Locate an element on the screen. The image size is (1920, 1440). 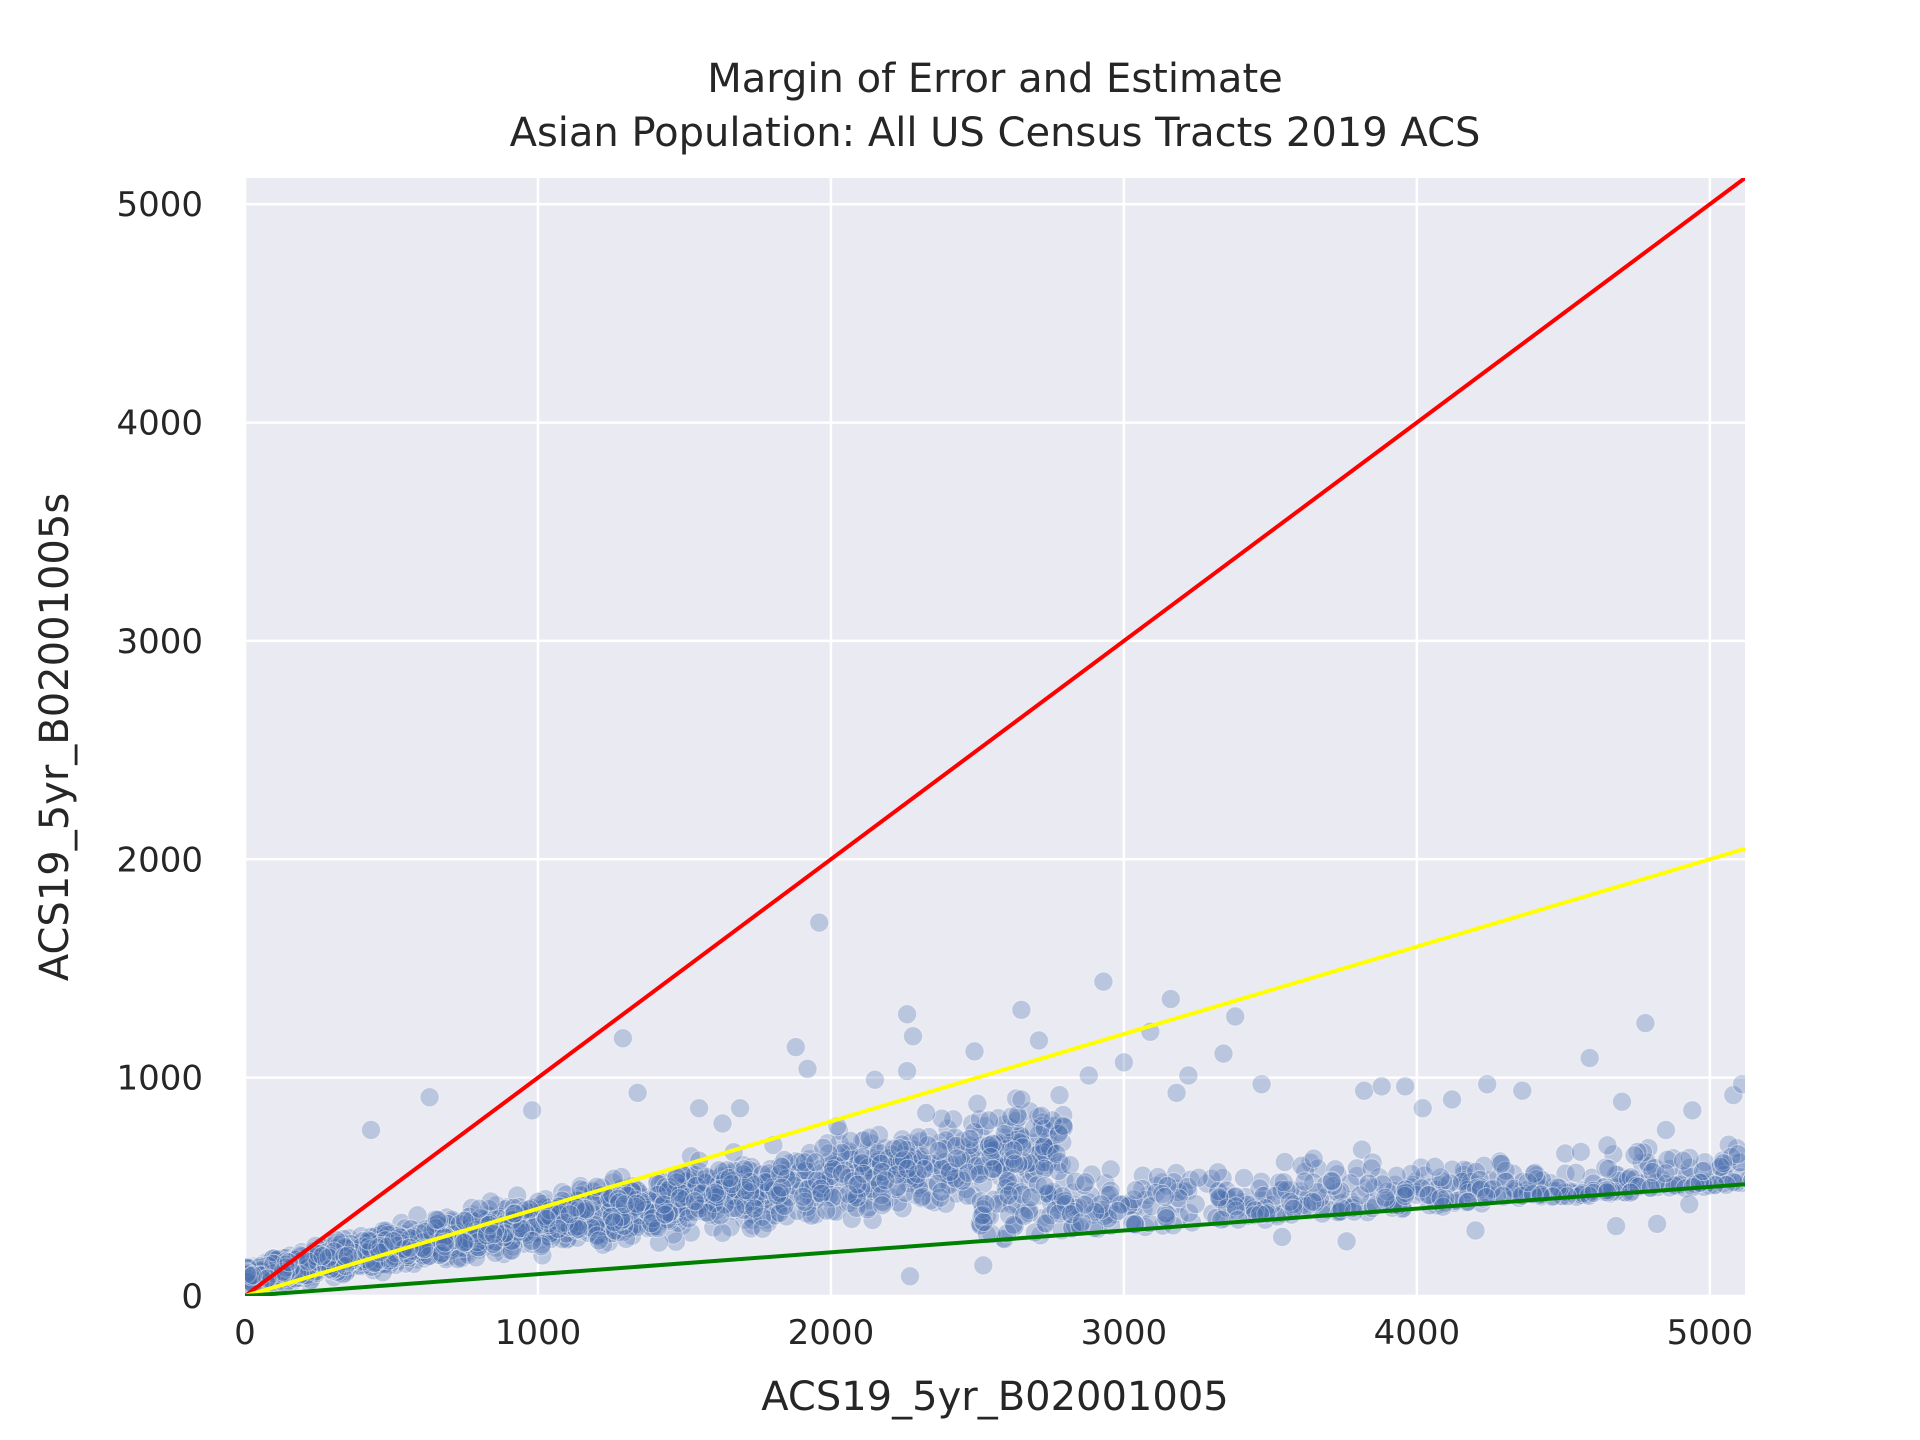
y-tick-label: 5000 is located at coordinates (159, 205).